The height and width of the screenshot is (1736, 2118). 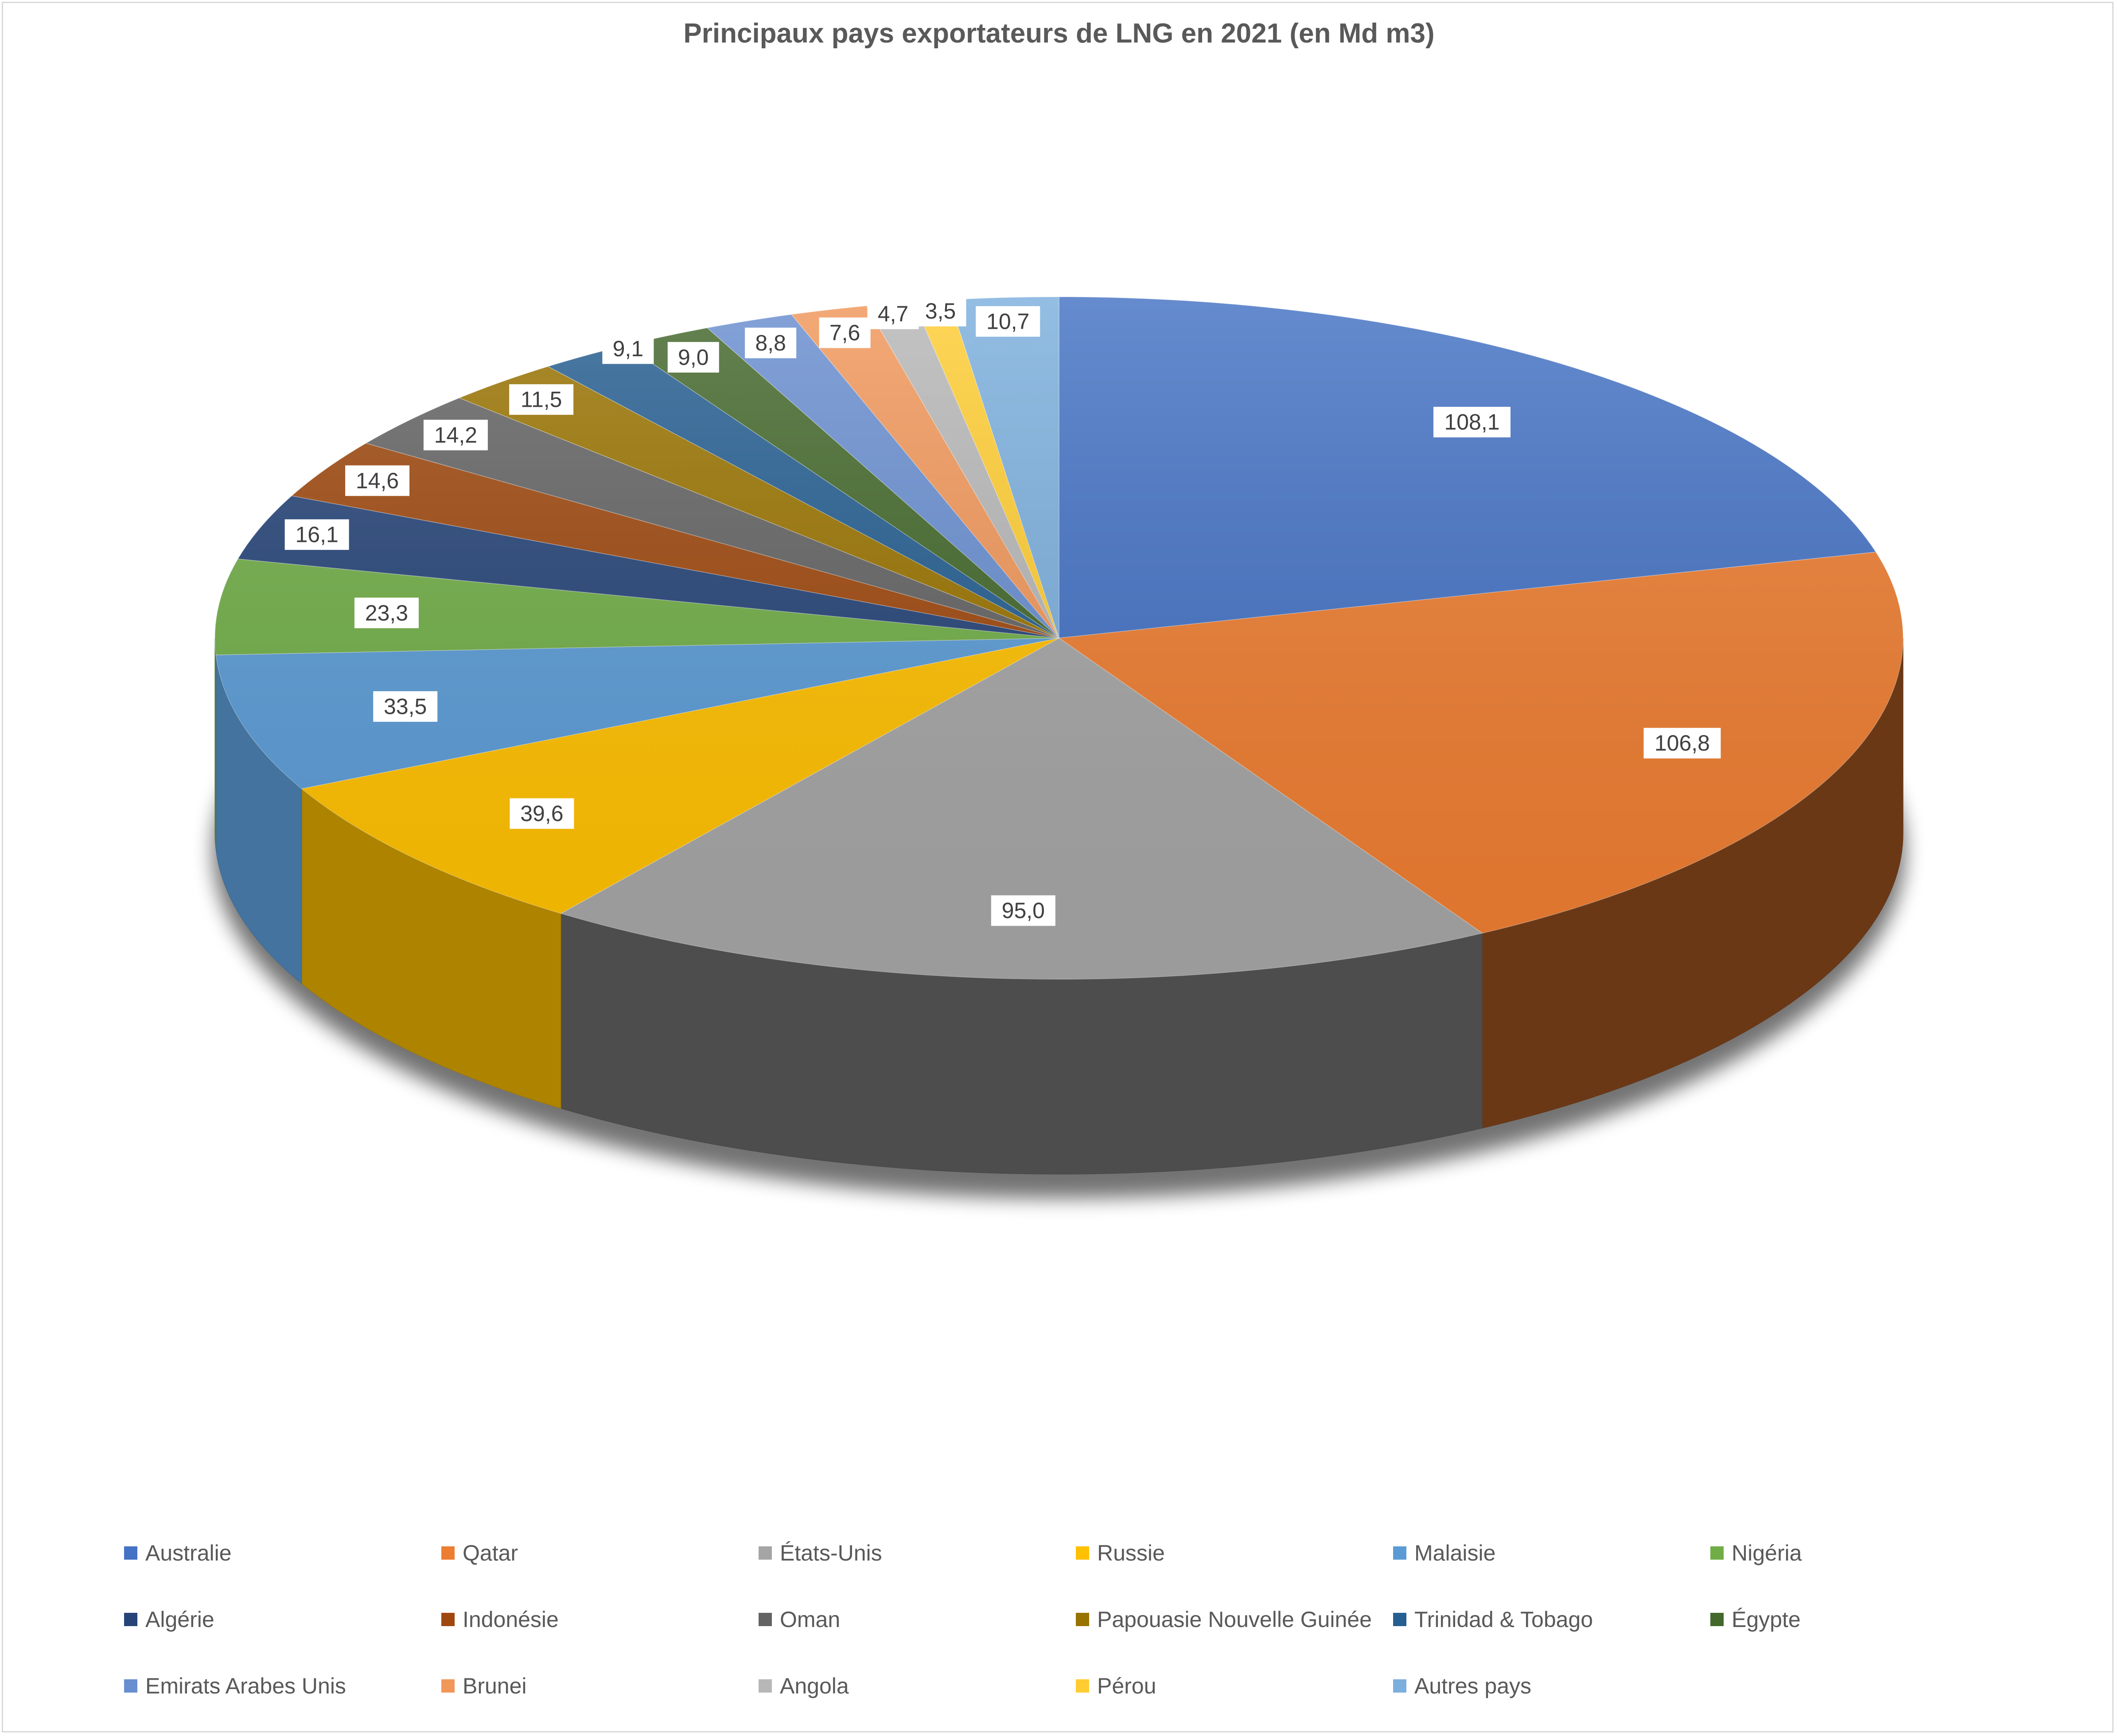 I want to click on svg-text: 9,0, so click(x=693, y=357).